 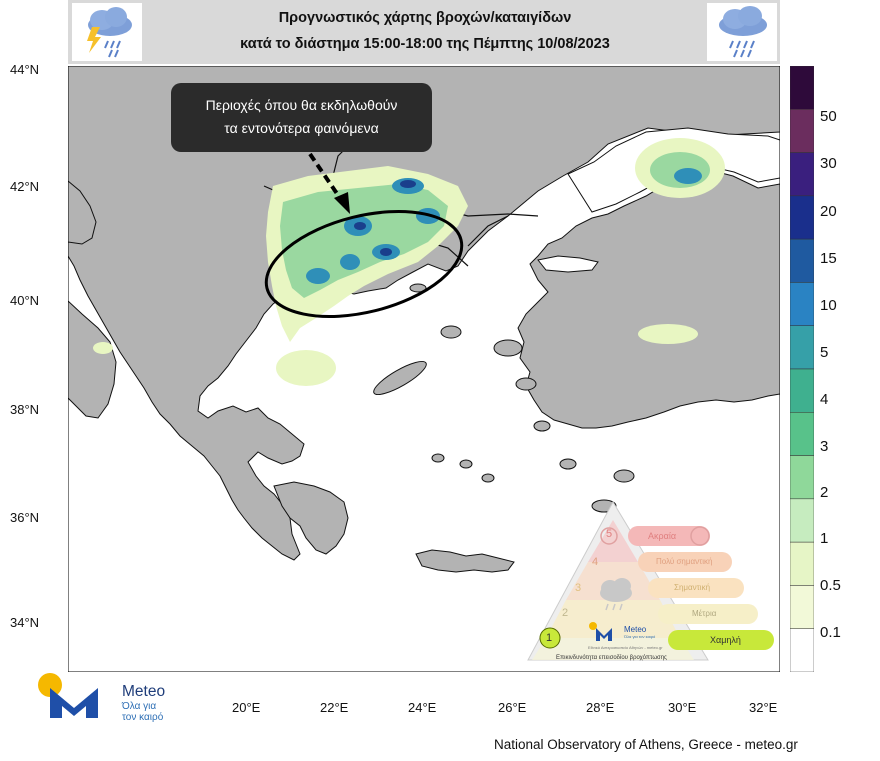 I want to click on lon-label: 24°E, so click(x=422, y=707).